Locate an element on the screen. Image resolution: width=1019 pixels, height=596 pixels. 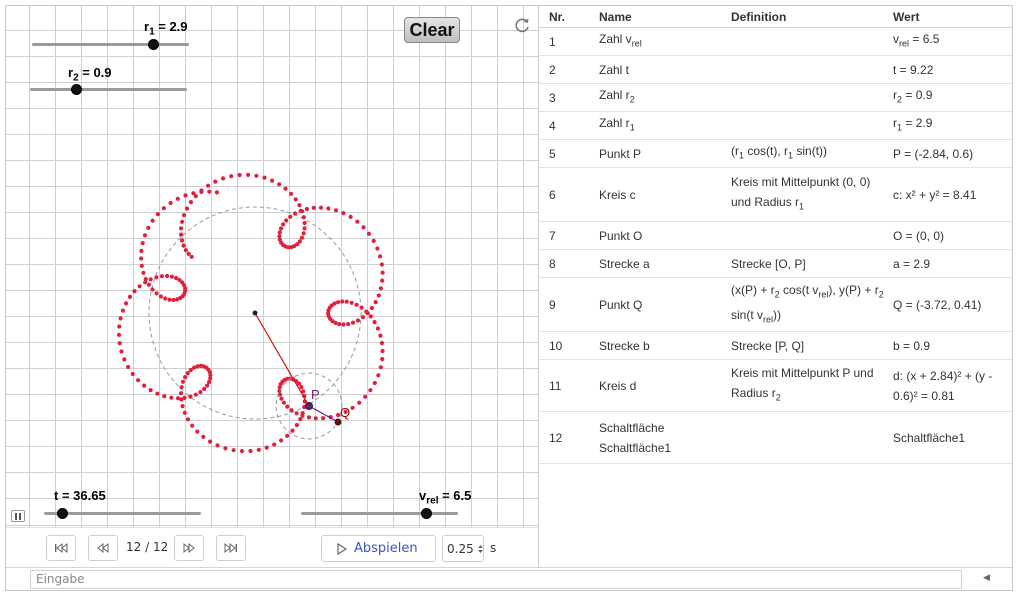
row-number: 9 is located at coordinates (569, 304).